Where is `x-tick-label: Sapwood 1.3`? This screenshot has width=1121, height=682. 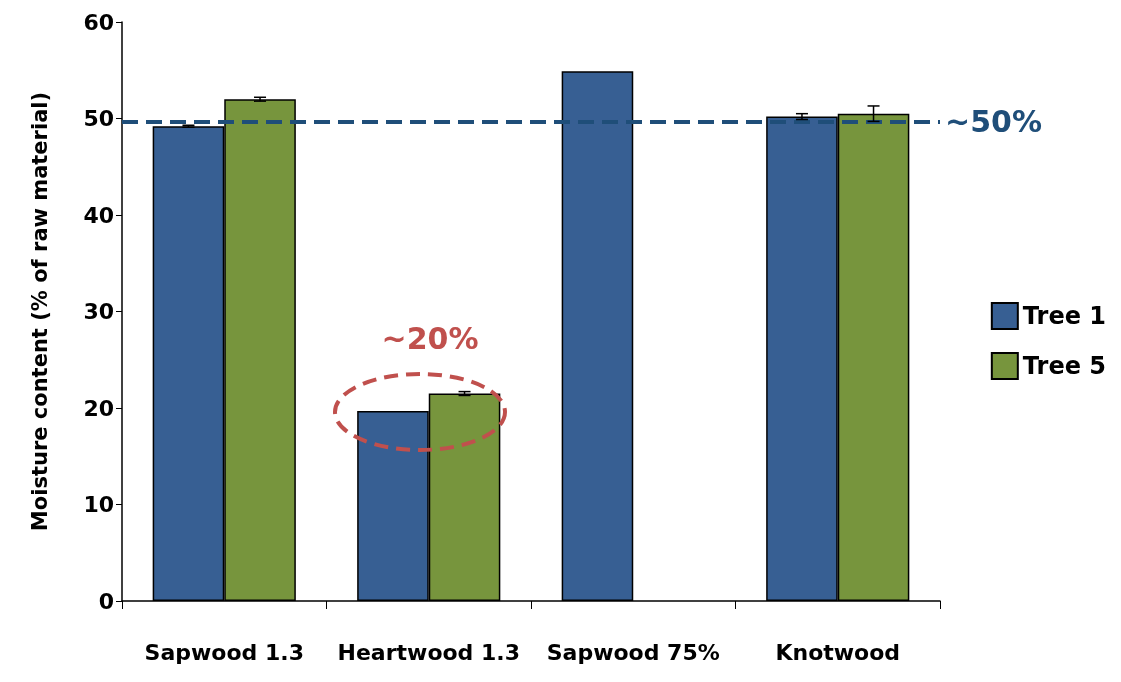
x-tick-label: Sapwood 1.3 is located at coordinates (224, 652).